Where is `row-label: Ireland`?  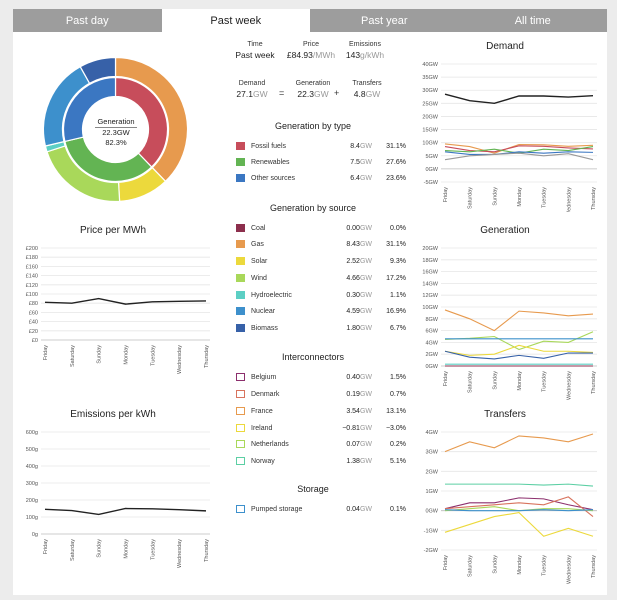
row-label: Ireland is located at coordinates (262, 428).